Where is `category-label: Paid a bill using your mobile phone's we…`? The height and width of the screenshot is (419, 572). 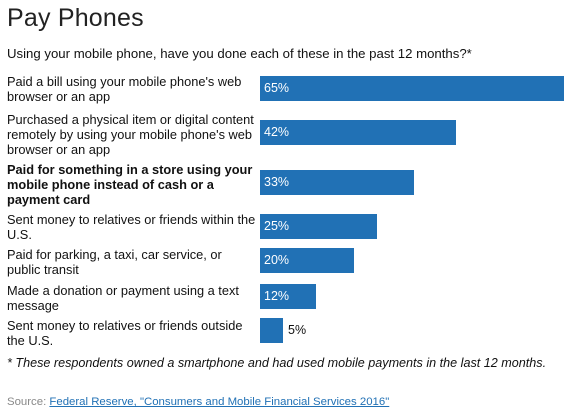
category-label: Paid a bill using your mobile phone's we… is located at coordinates (124, 89).